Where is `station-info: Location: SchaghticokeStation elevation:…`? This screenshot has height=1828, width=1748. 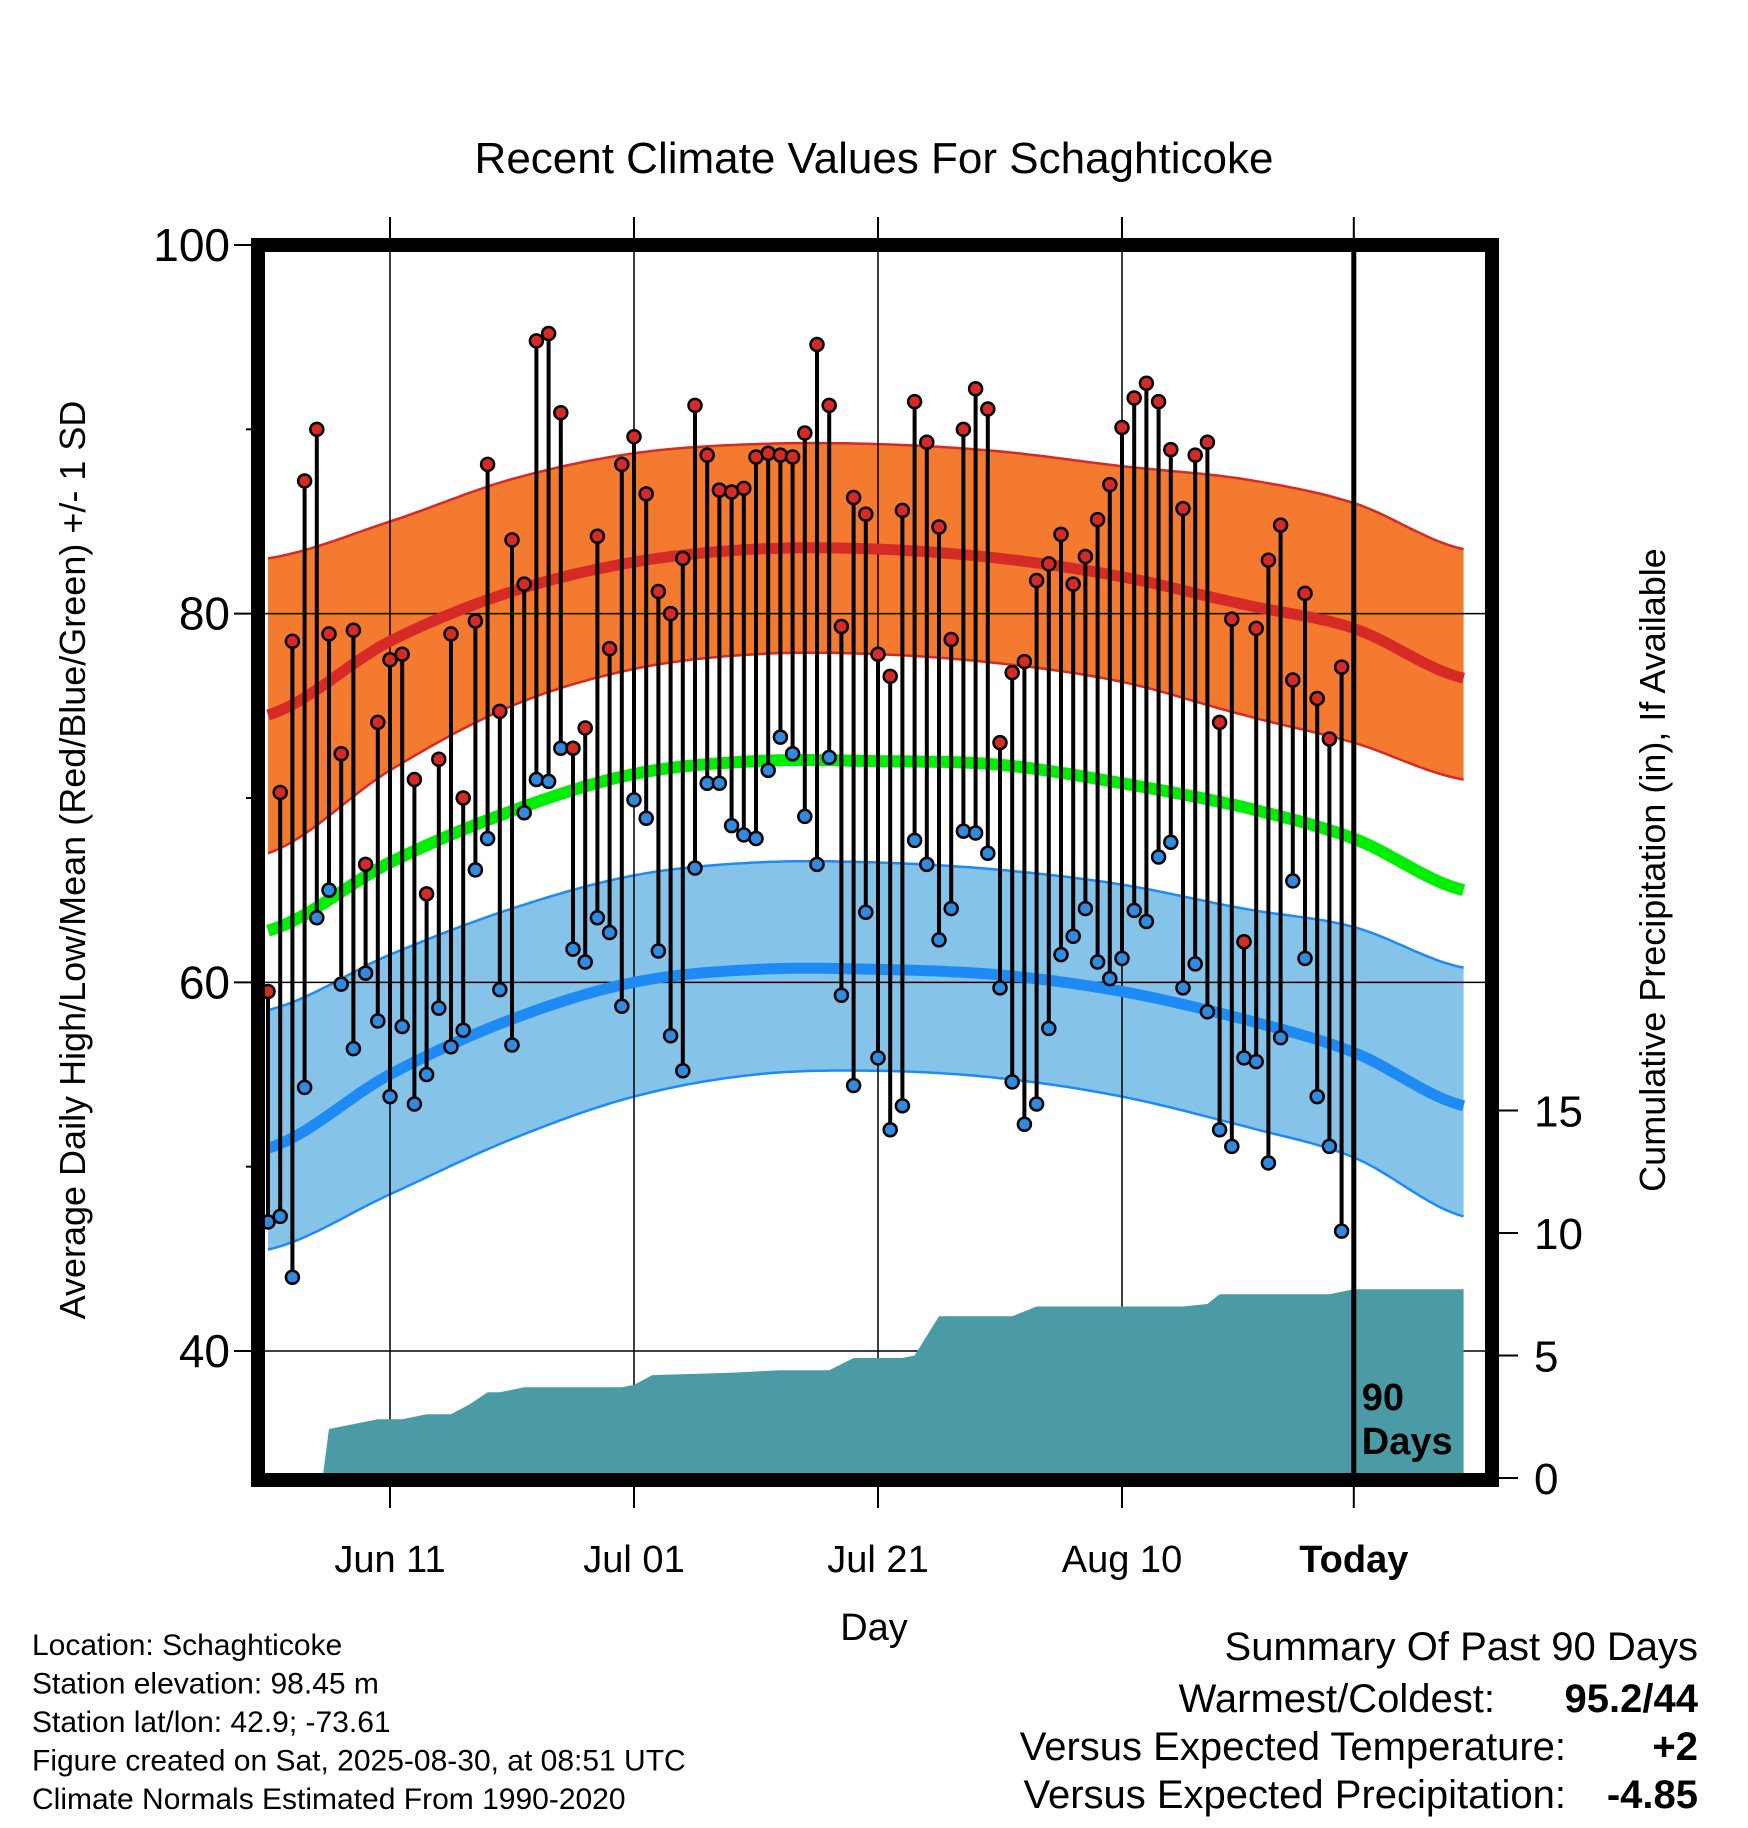
station-info: Location: SchaghticokeStation elevation:… is located at coordinates (359, 1722).